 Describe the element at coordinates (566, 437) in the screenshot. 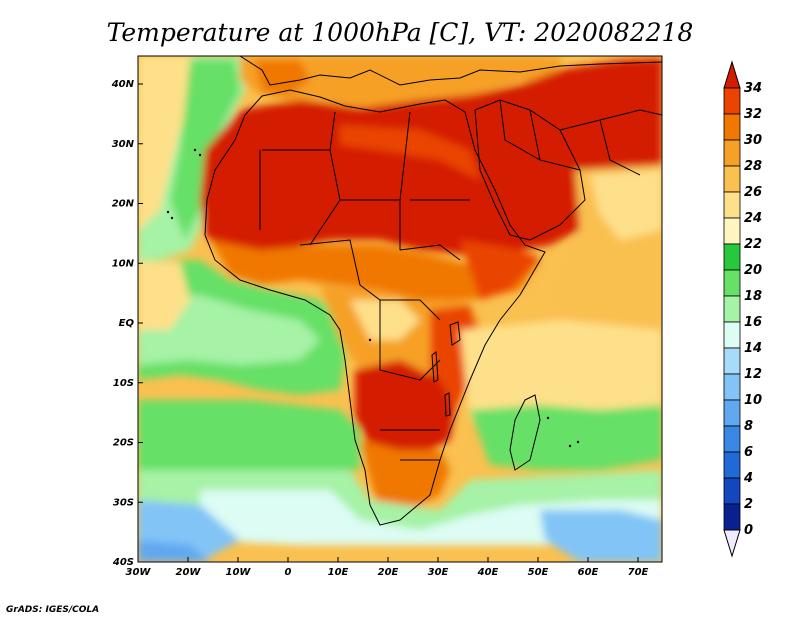

I see `indian-ocean-green` at that location.